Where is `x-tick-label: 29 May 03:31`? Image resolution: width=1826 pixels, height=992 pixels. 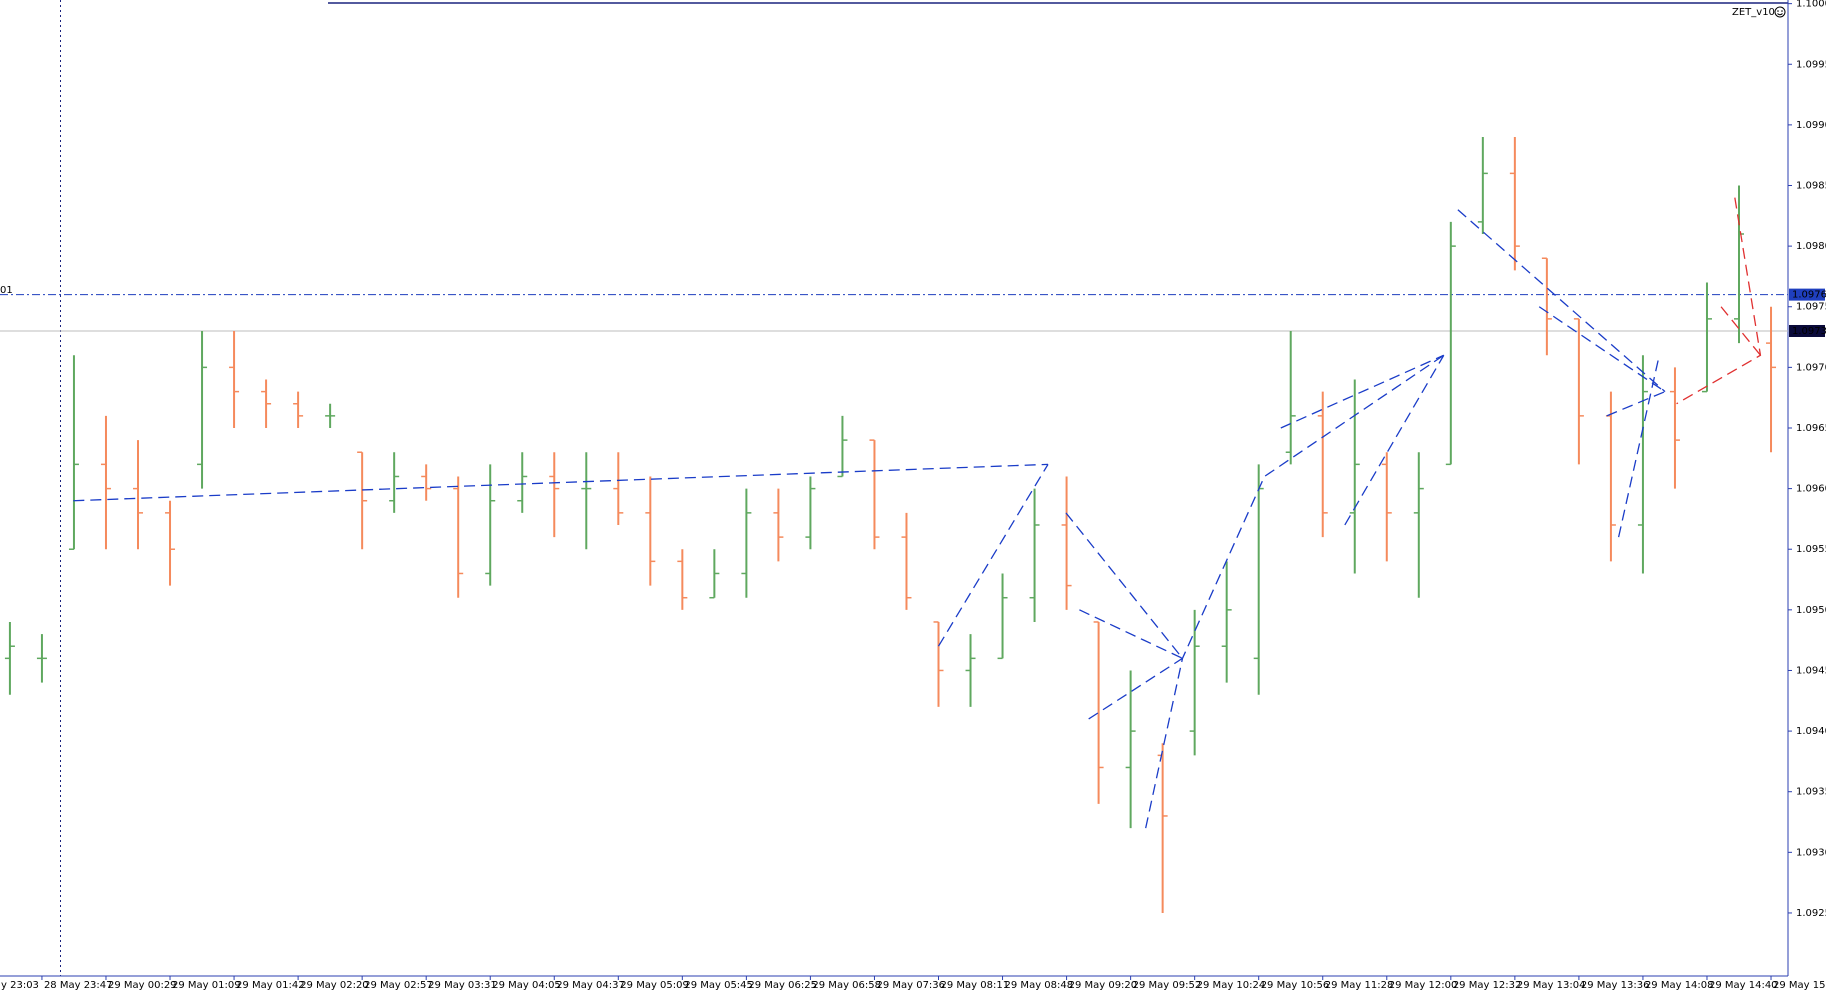 x-tick-label: 29 May 03:31 is located at coordinates (462, 985).